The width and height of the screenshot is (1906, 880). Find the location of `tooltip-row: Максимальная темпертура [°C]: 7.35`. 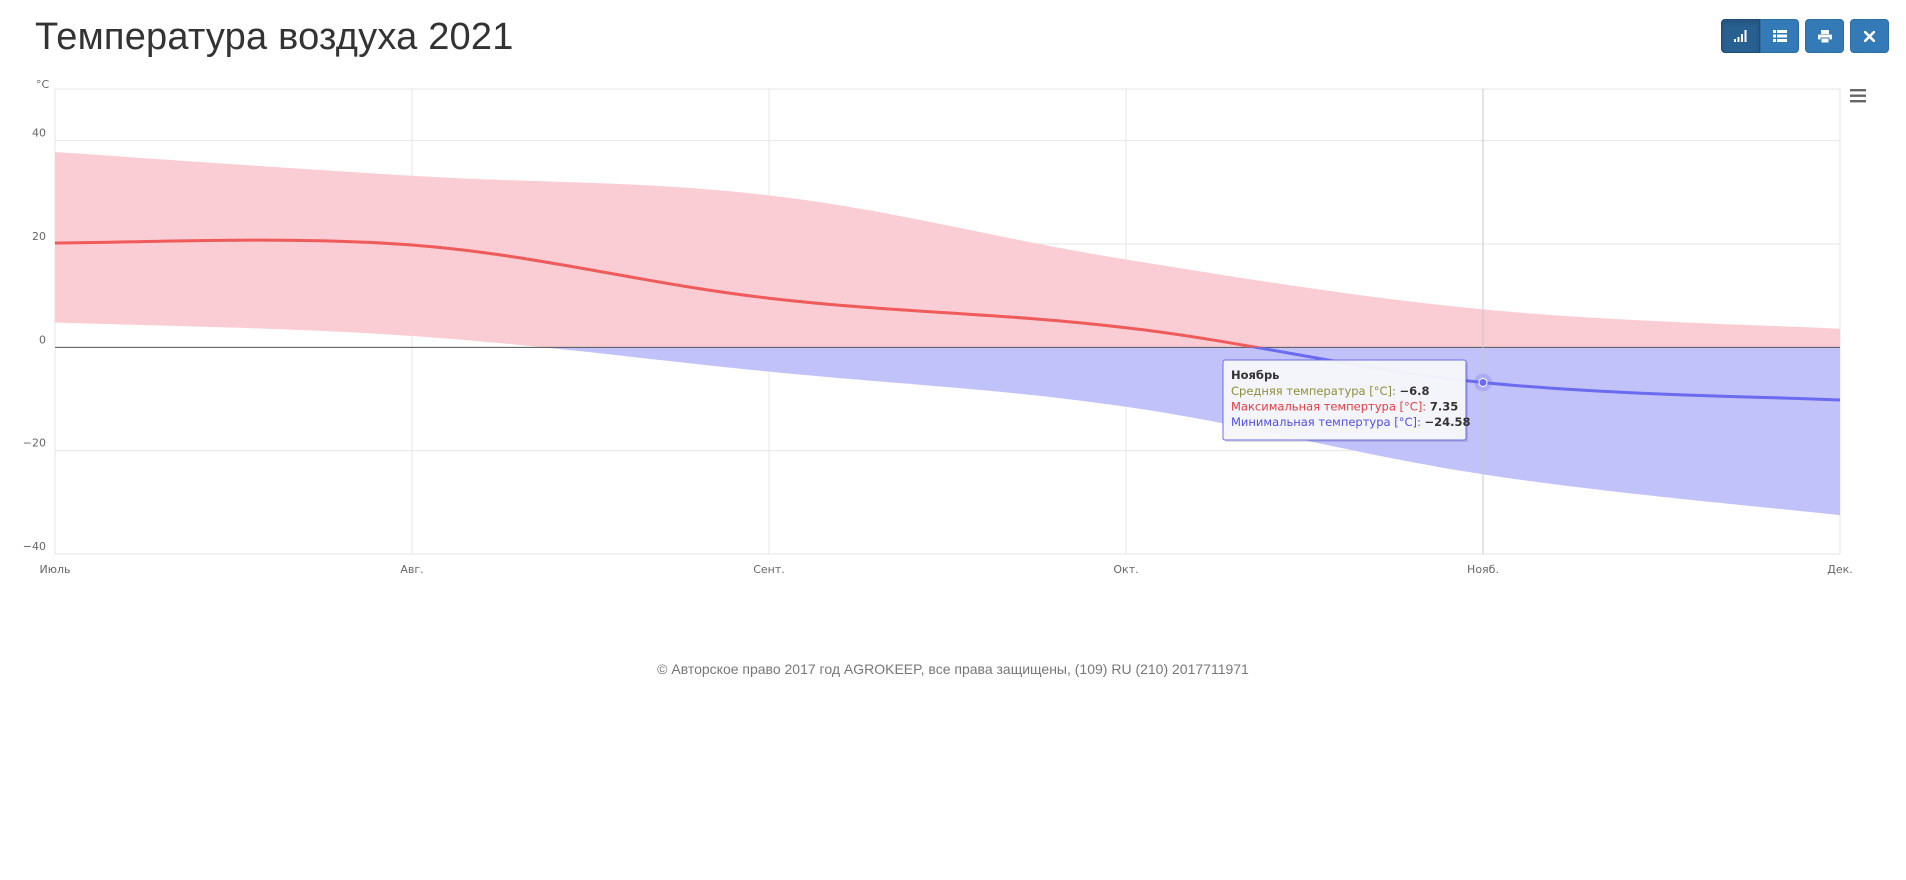

tooltip-row: Максимальная темпертура [°C]: 7.35 is located at coordinates (1344, 407).